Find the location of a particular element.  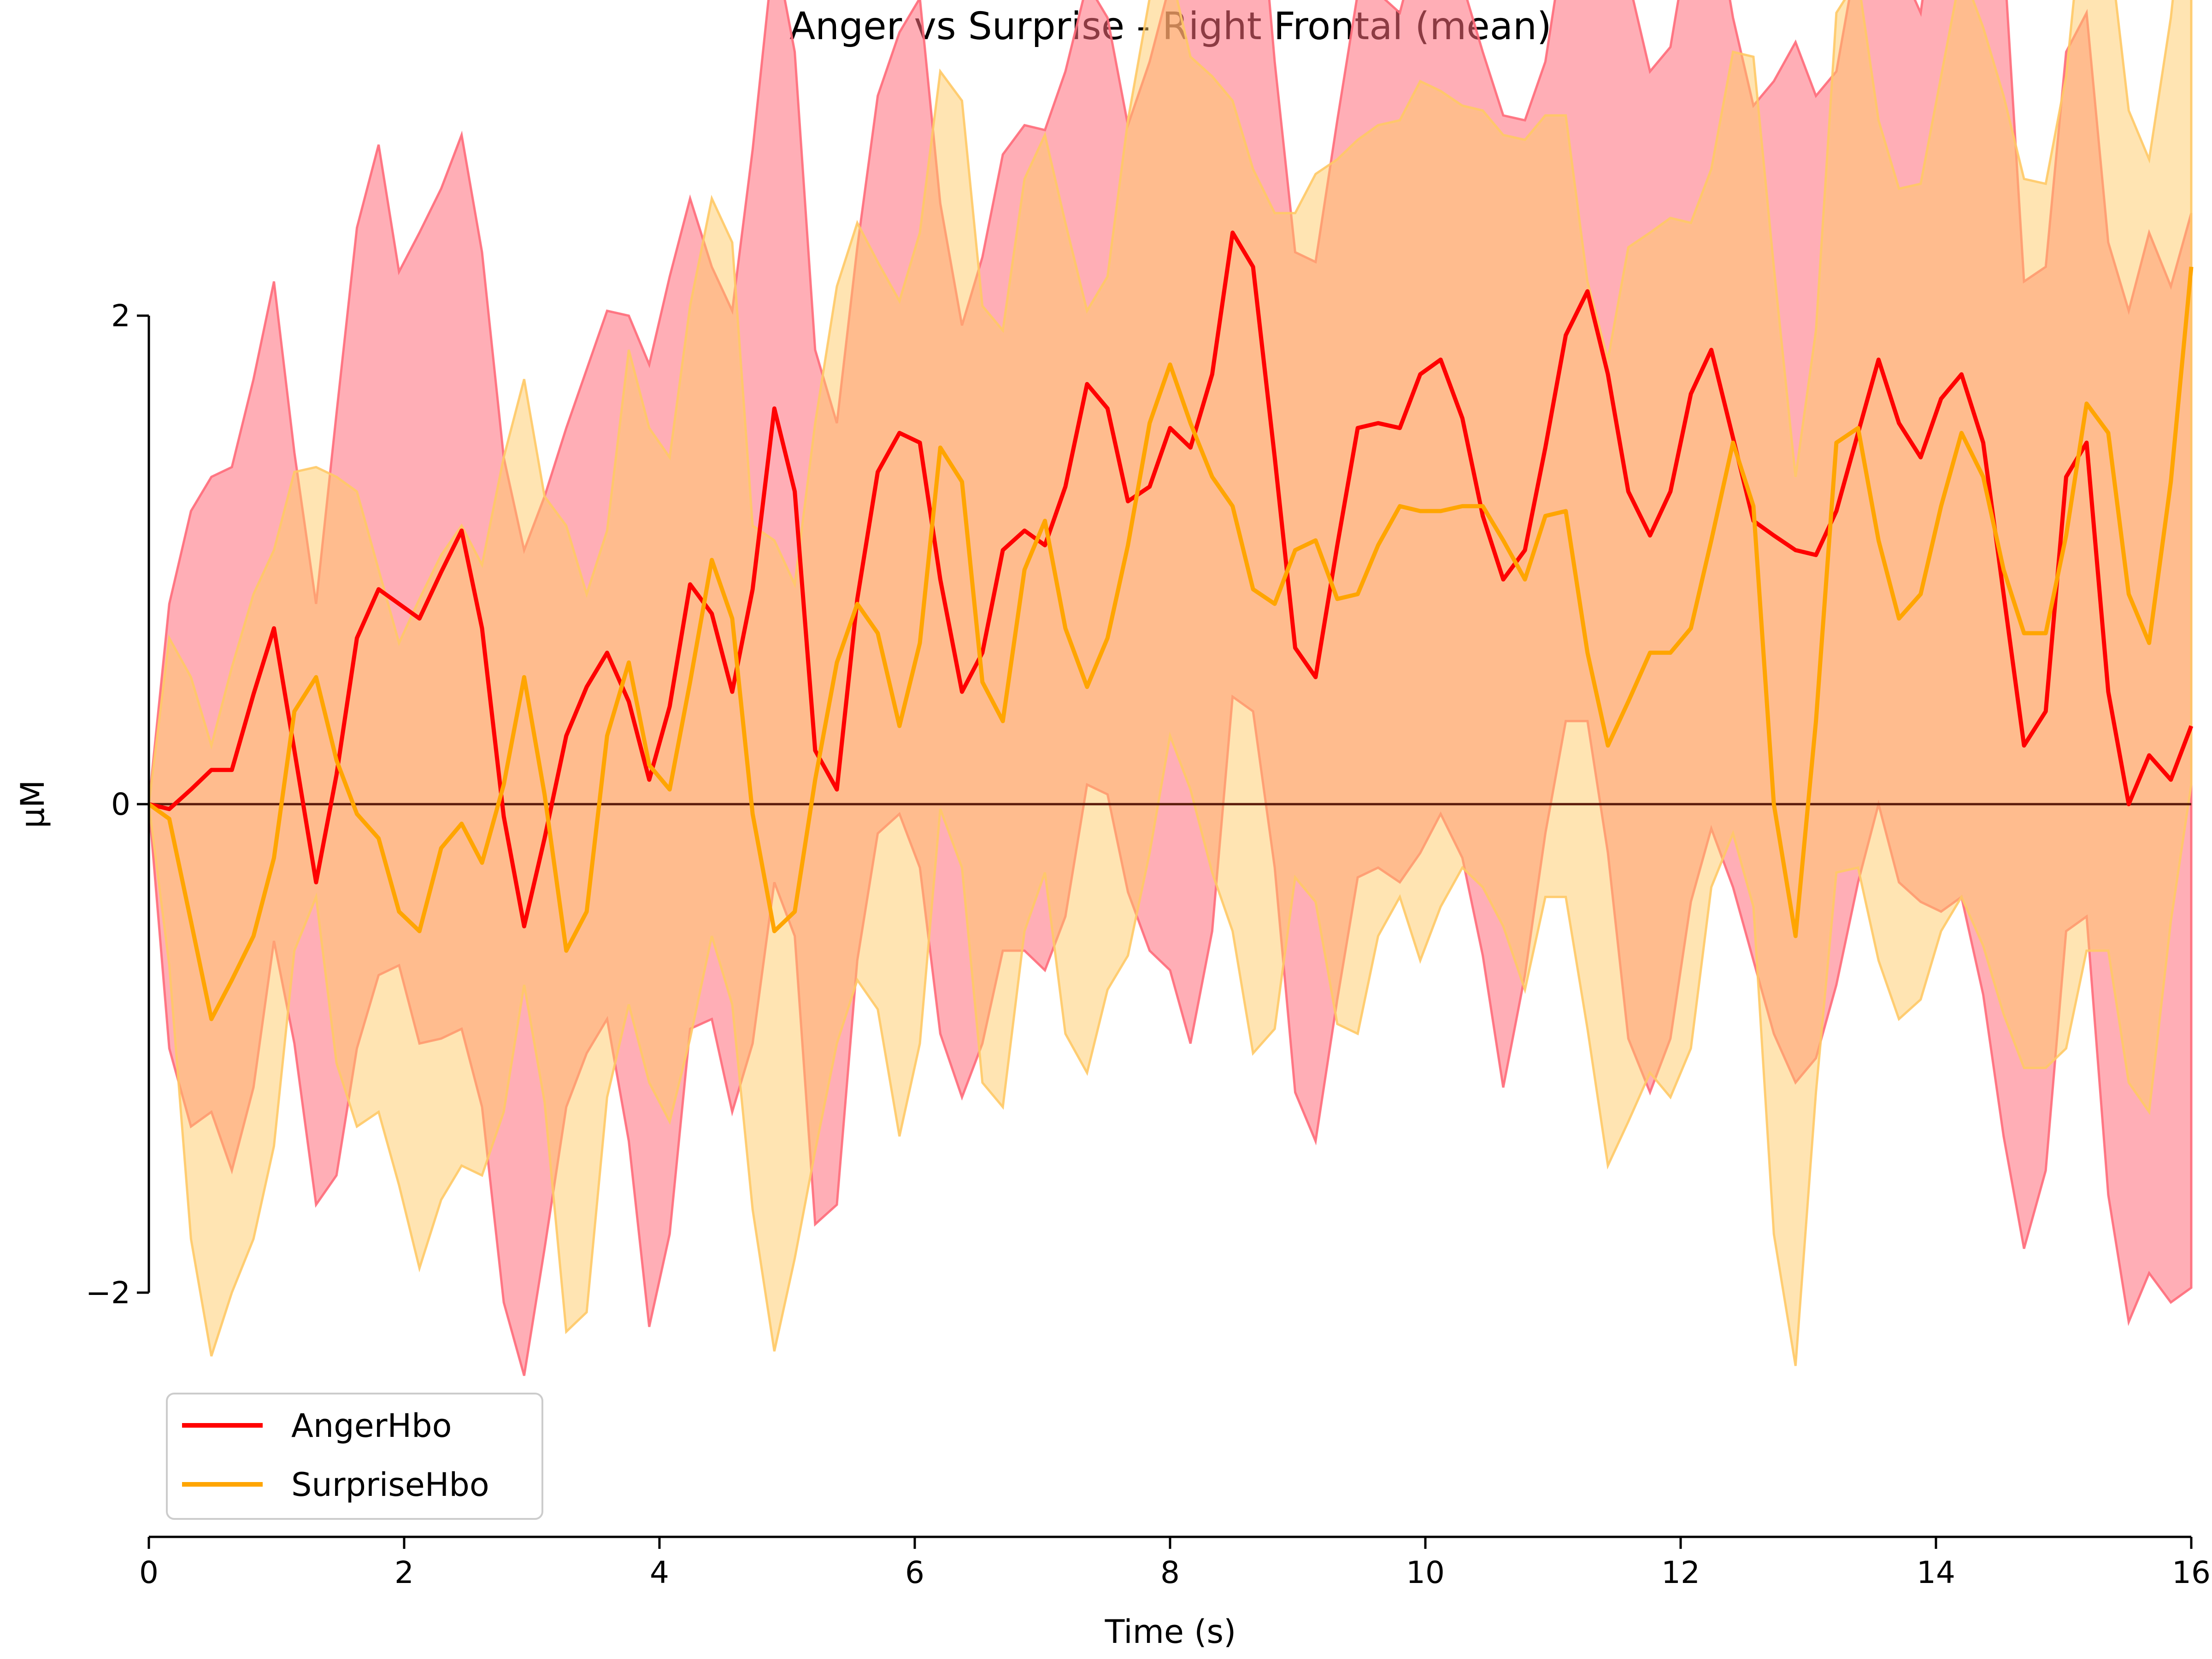

x-tick-label: 10 is located at coordinates (1425, 1572).